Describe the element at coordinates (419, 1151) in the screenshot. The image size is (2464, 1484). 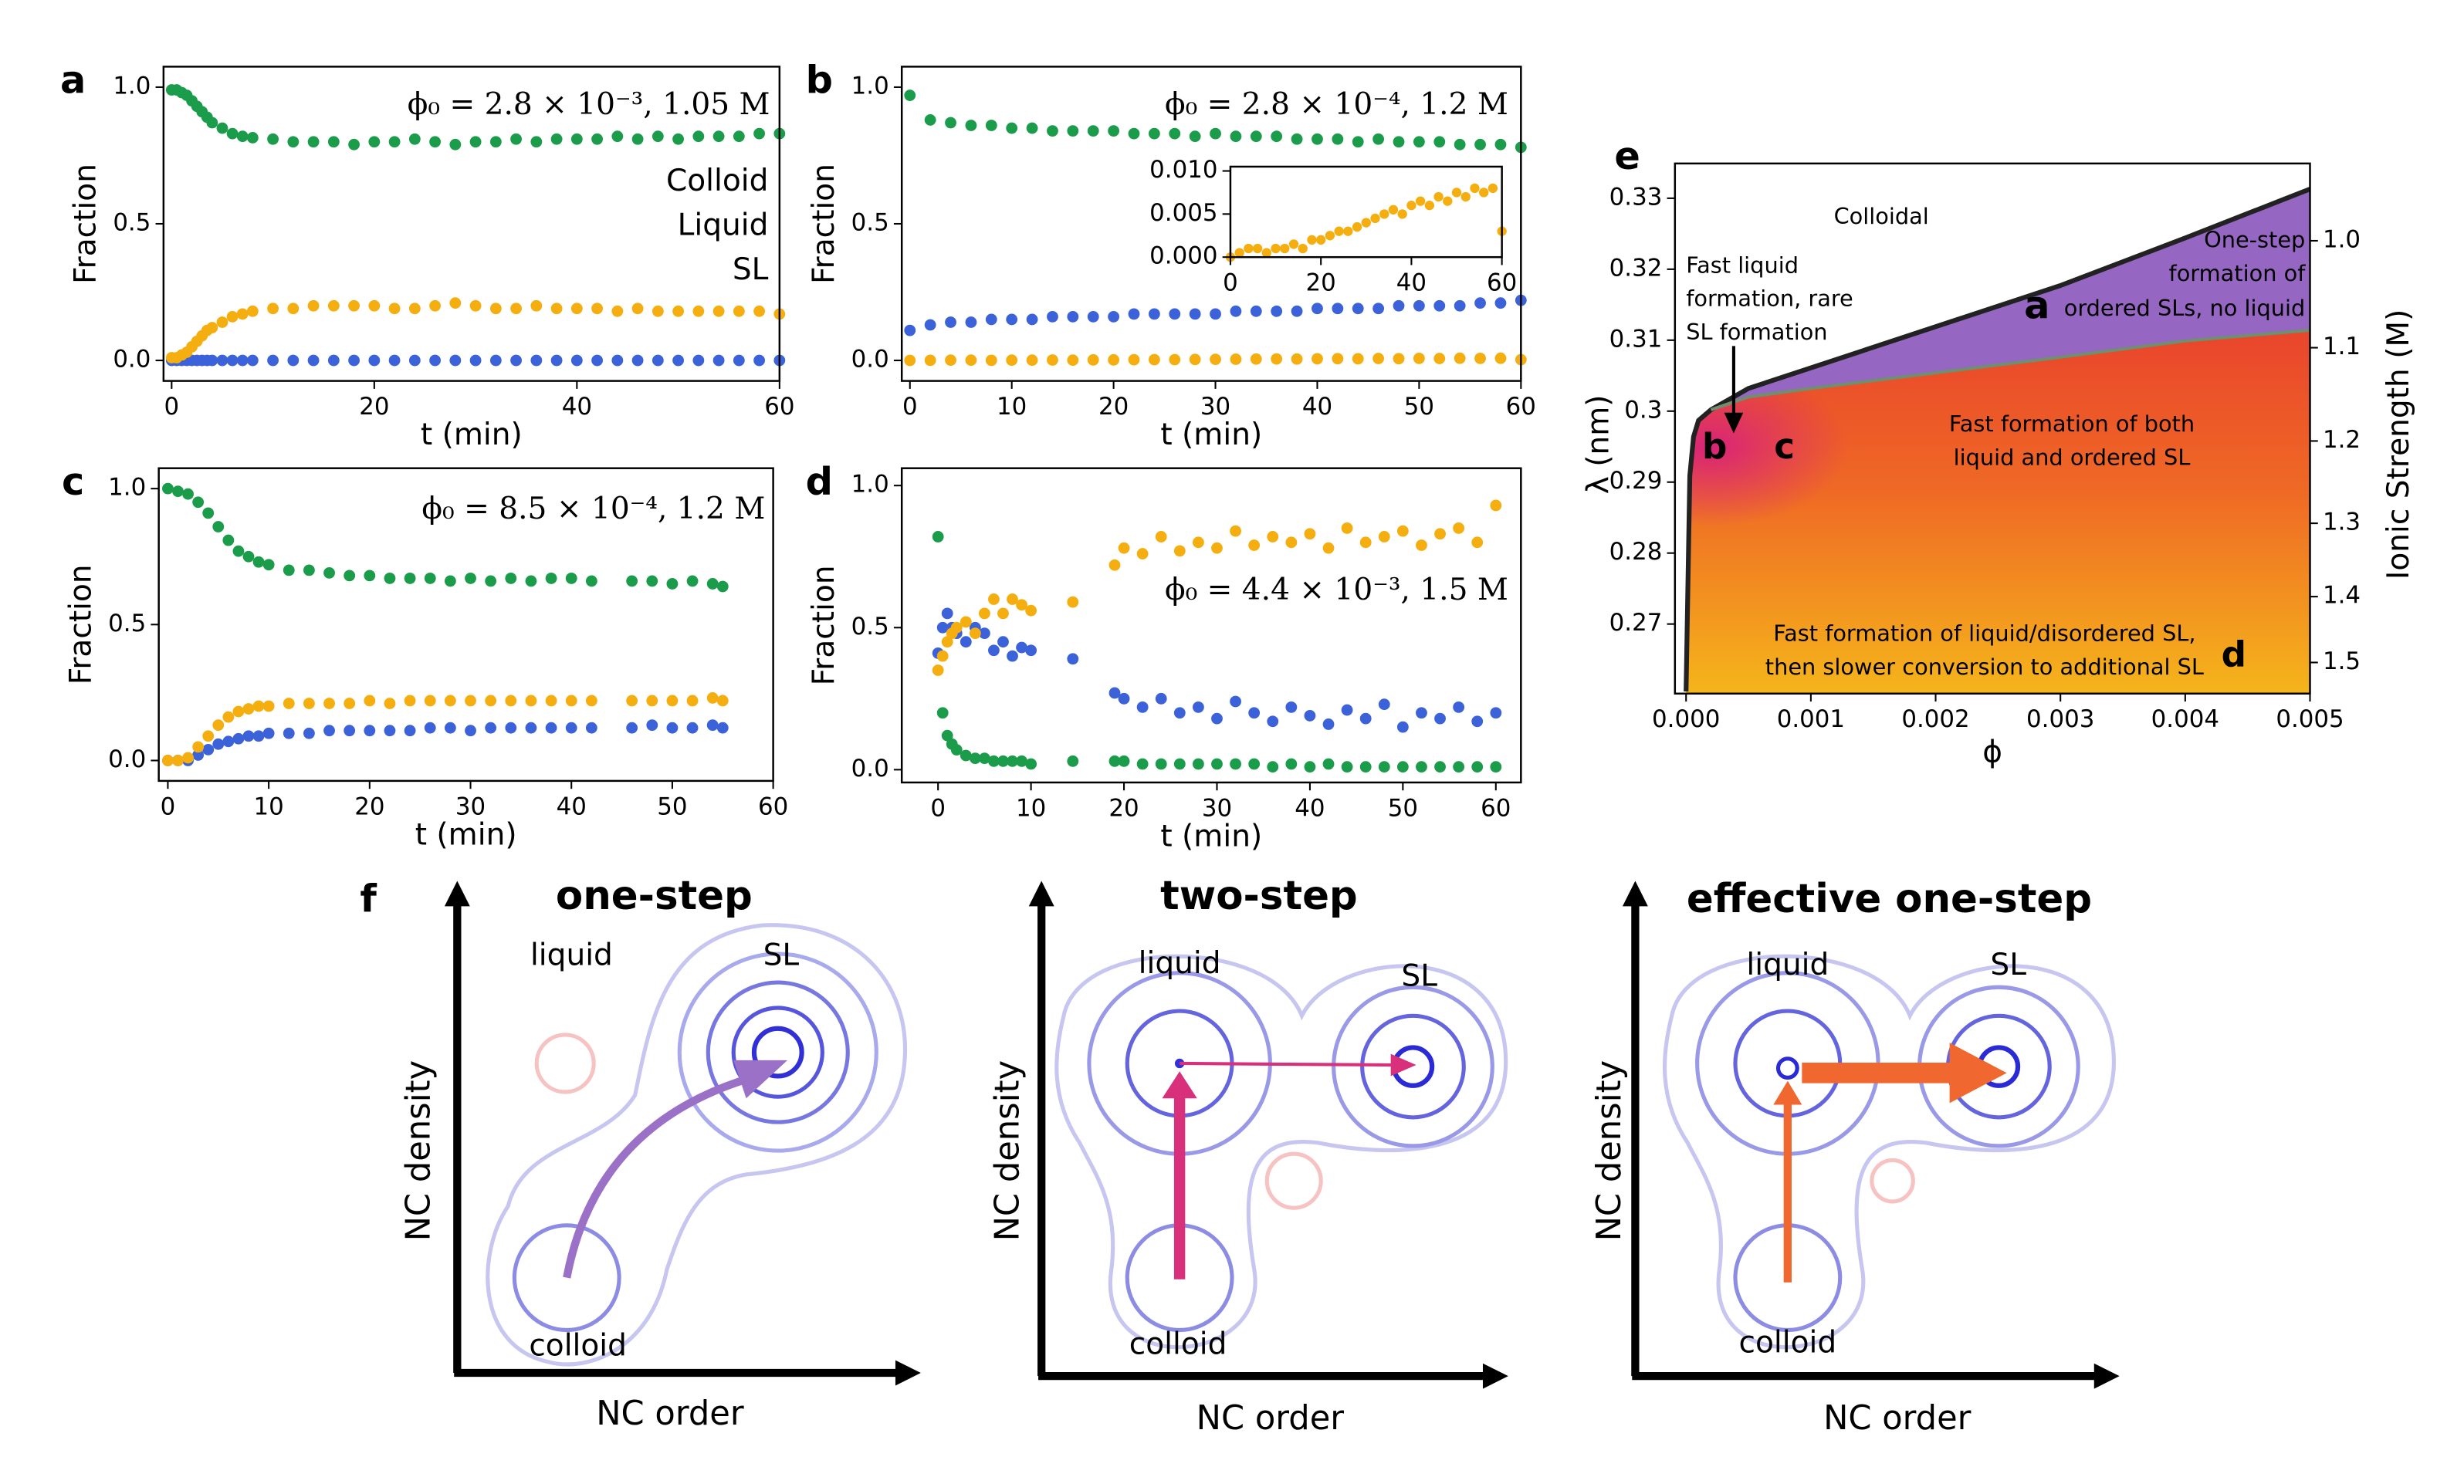
I see `y-axis-label: NC density` at that location.